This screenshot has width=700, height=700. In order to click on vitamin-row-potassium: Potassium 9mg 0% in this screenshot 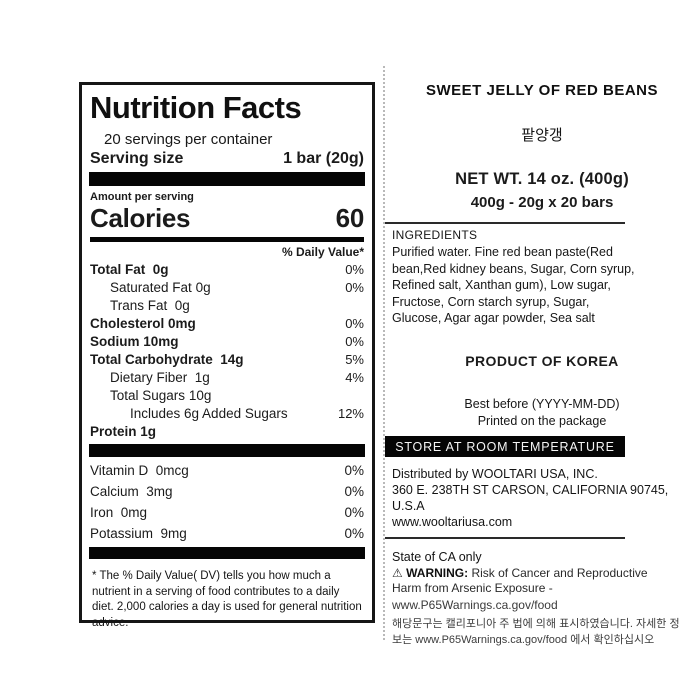, I will do `click(227, 533)`.